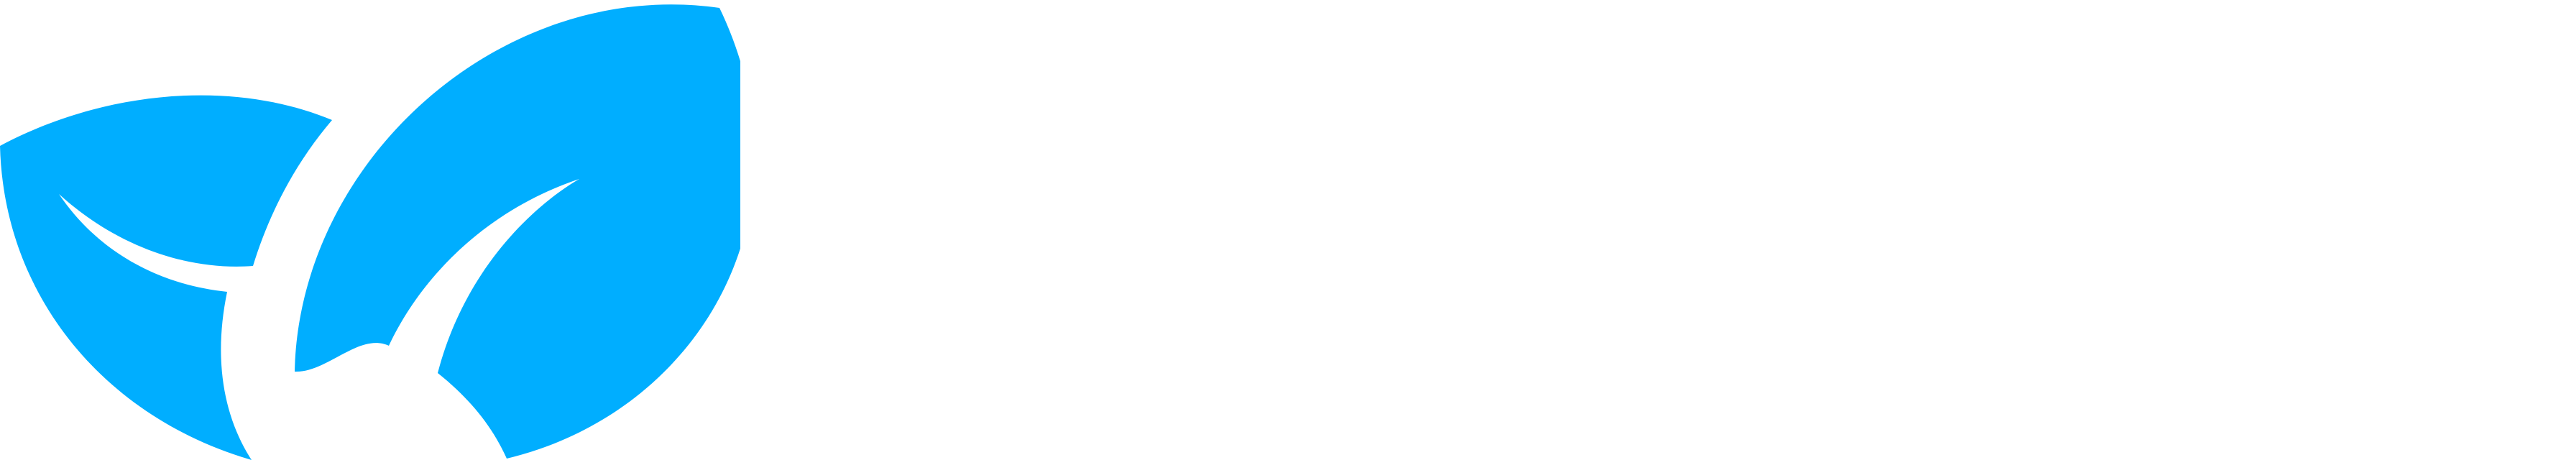 The width and height of the screenshot is (2576, 460). Describe the element at coordinates (166, 277) in the screenshot. I see `left-leaf-icon` at that location.